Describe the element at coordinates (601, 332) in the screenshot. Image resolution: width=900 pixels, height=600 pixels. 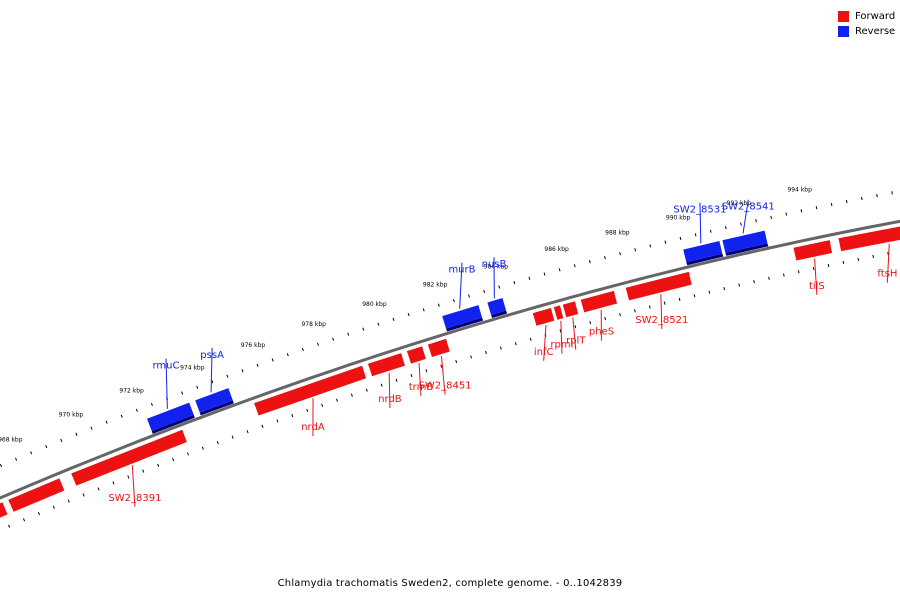
I see `gene-label: pheS` at that location.